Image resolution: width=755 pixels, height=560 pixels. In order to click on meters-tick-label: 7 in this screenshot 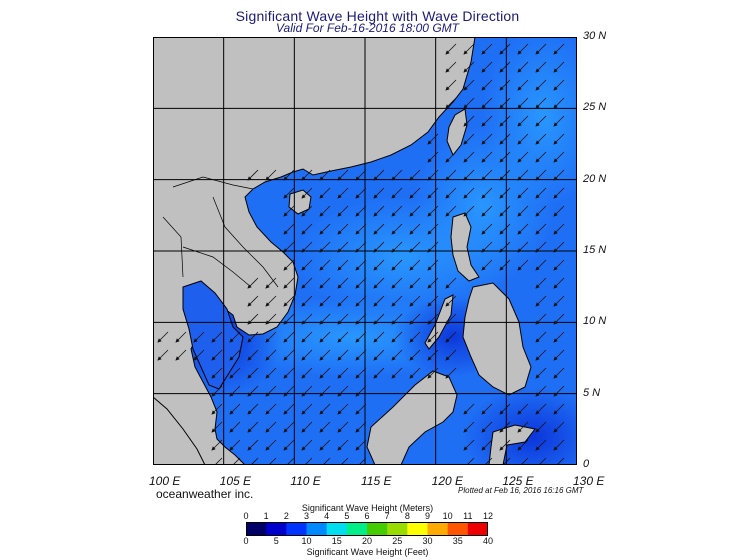, I will do `click(387, 516)`.